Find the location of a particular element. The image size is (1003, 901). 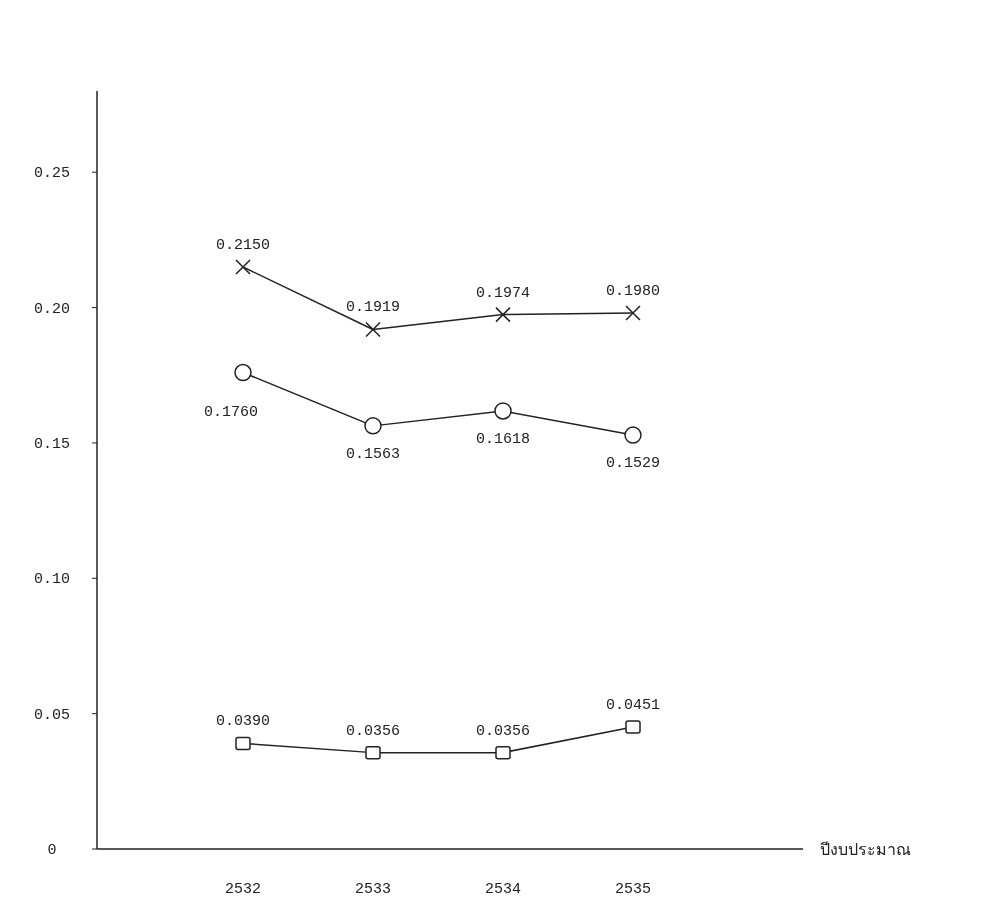

y-tick: 0.15 is located at coordinates (52, 444).